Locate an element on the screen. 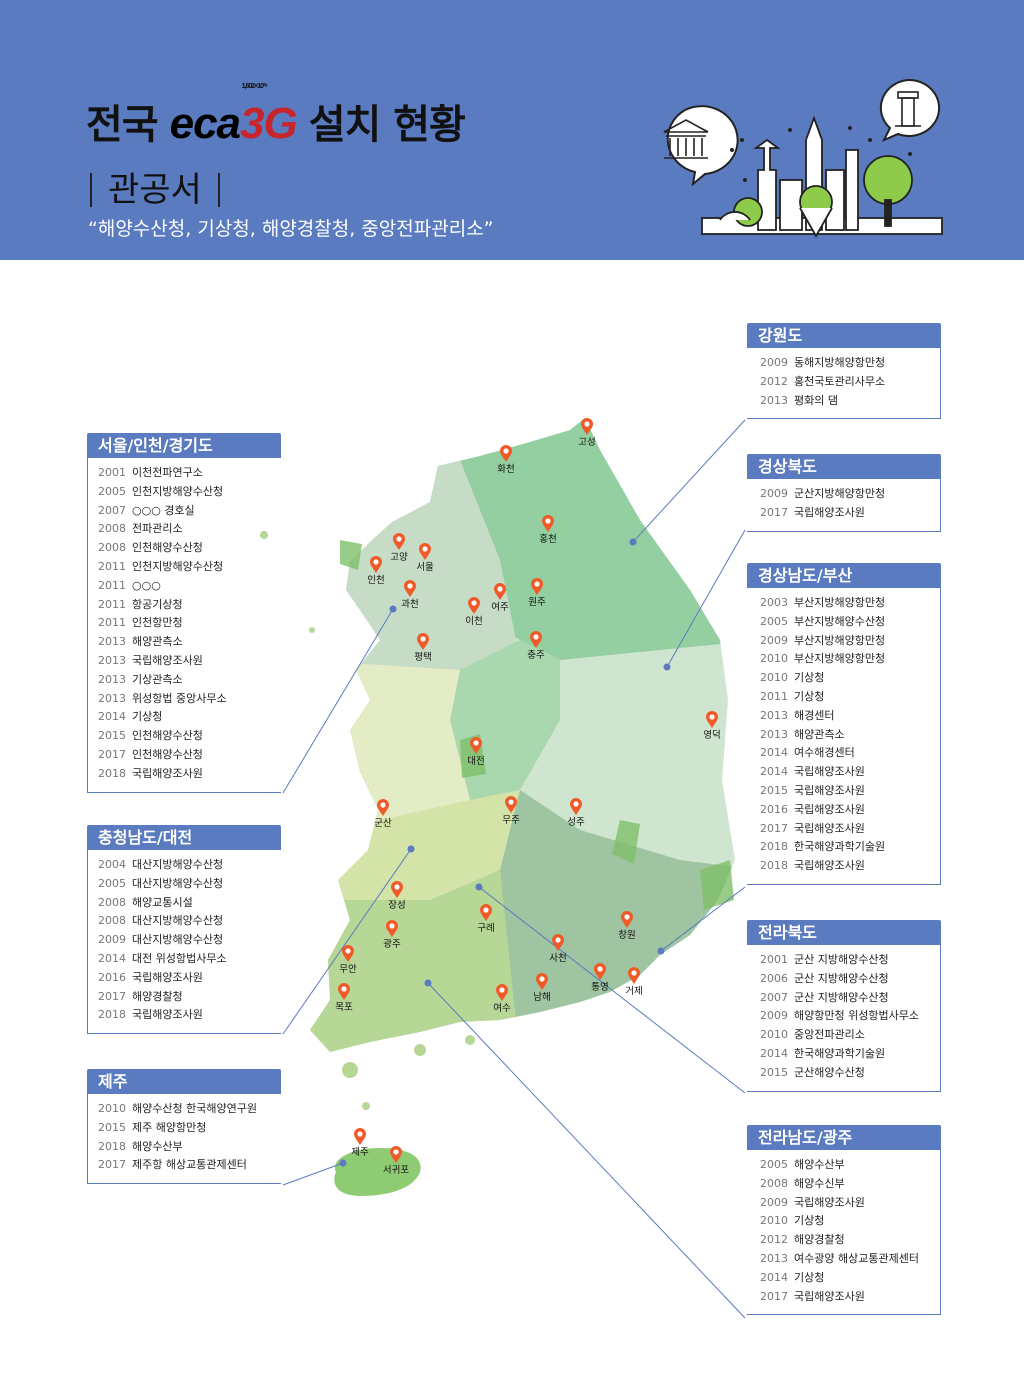  title-prefix: 전국 is located at coordinates (122, 125).